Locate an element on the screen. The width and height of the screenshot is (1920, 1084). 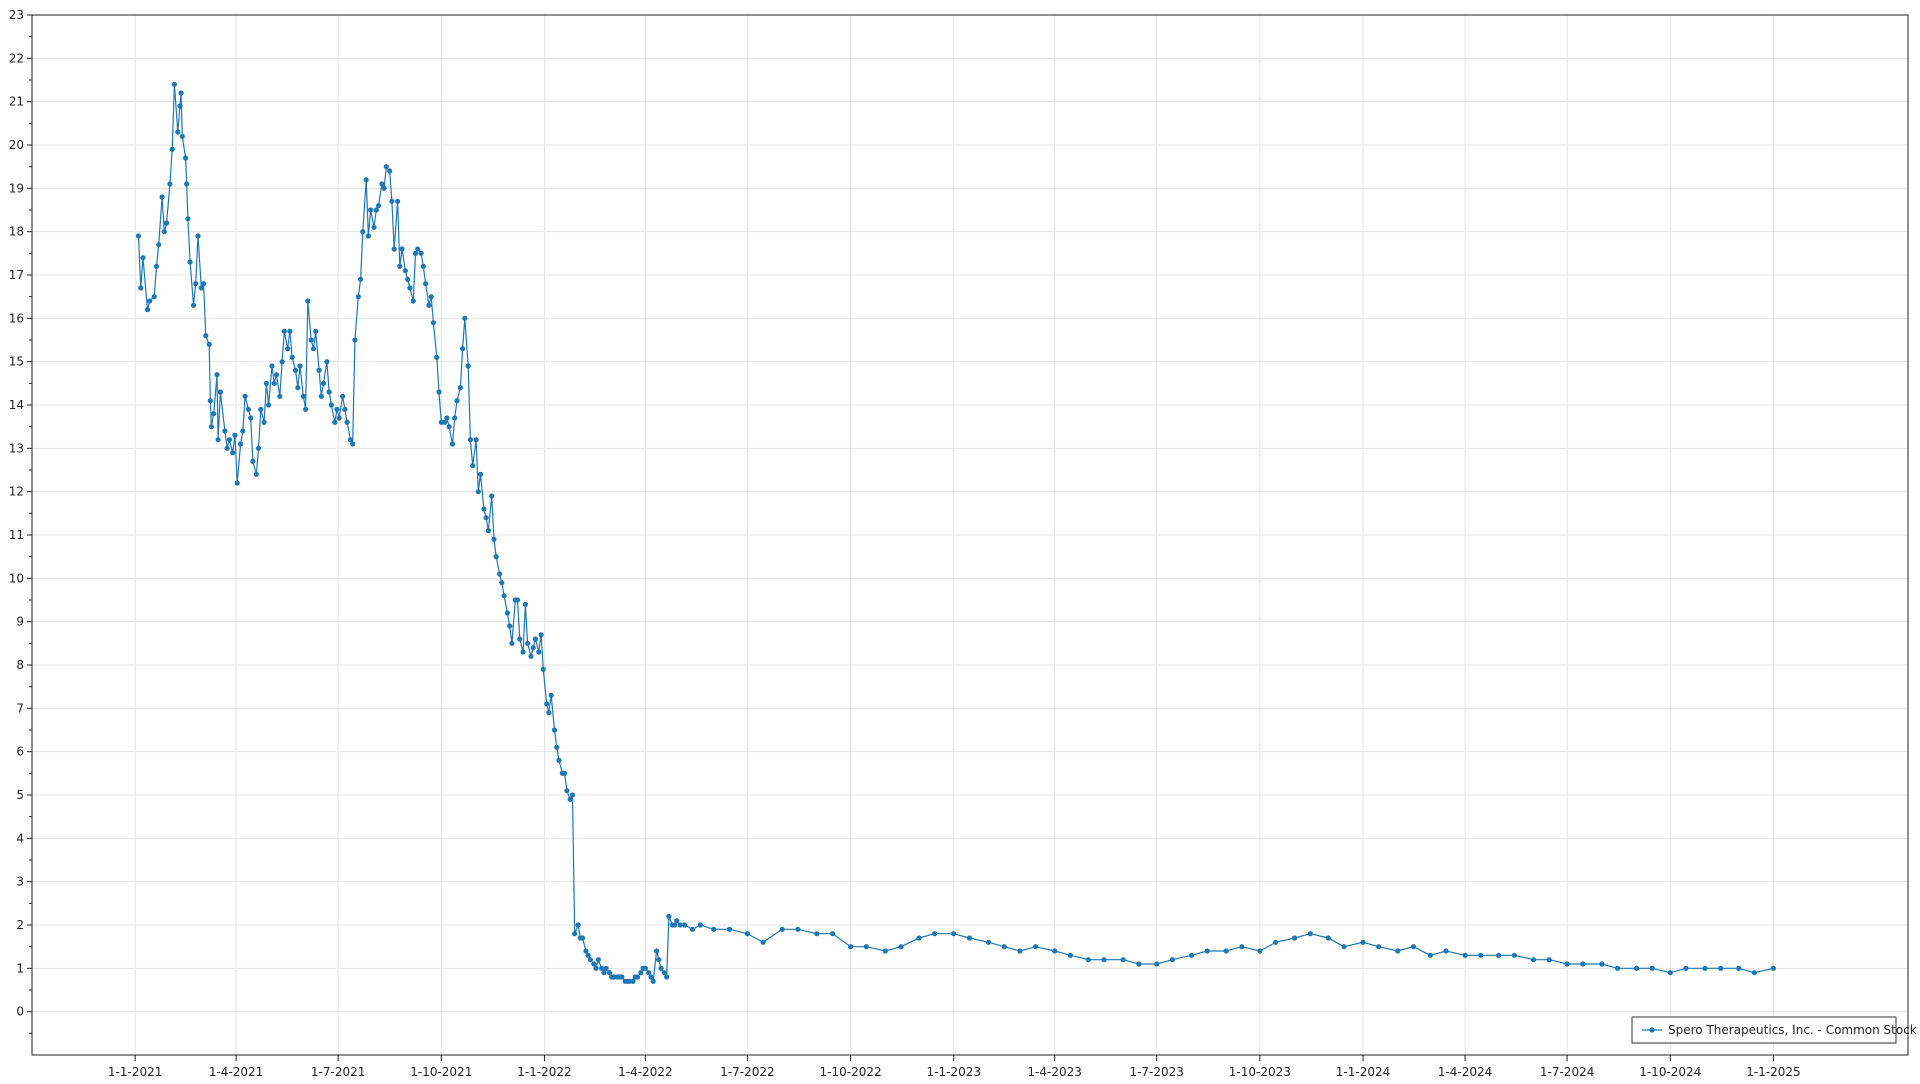
x-tick-label: 1-10-2021 is located at coordinates (441, 1072).